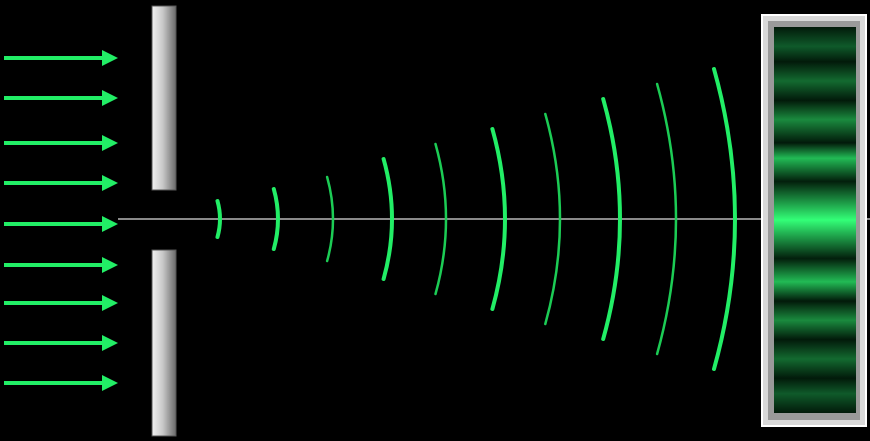 Image resolution: width=870 pixels, height=441 pixels. What do you see at coordinates (61, 220) in the screenshot?
I see `incoming-wave-arrows` at bounding box center [61, 220].